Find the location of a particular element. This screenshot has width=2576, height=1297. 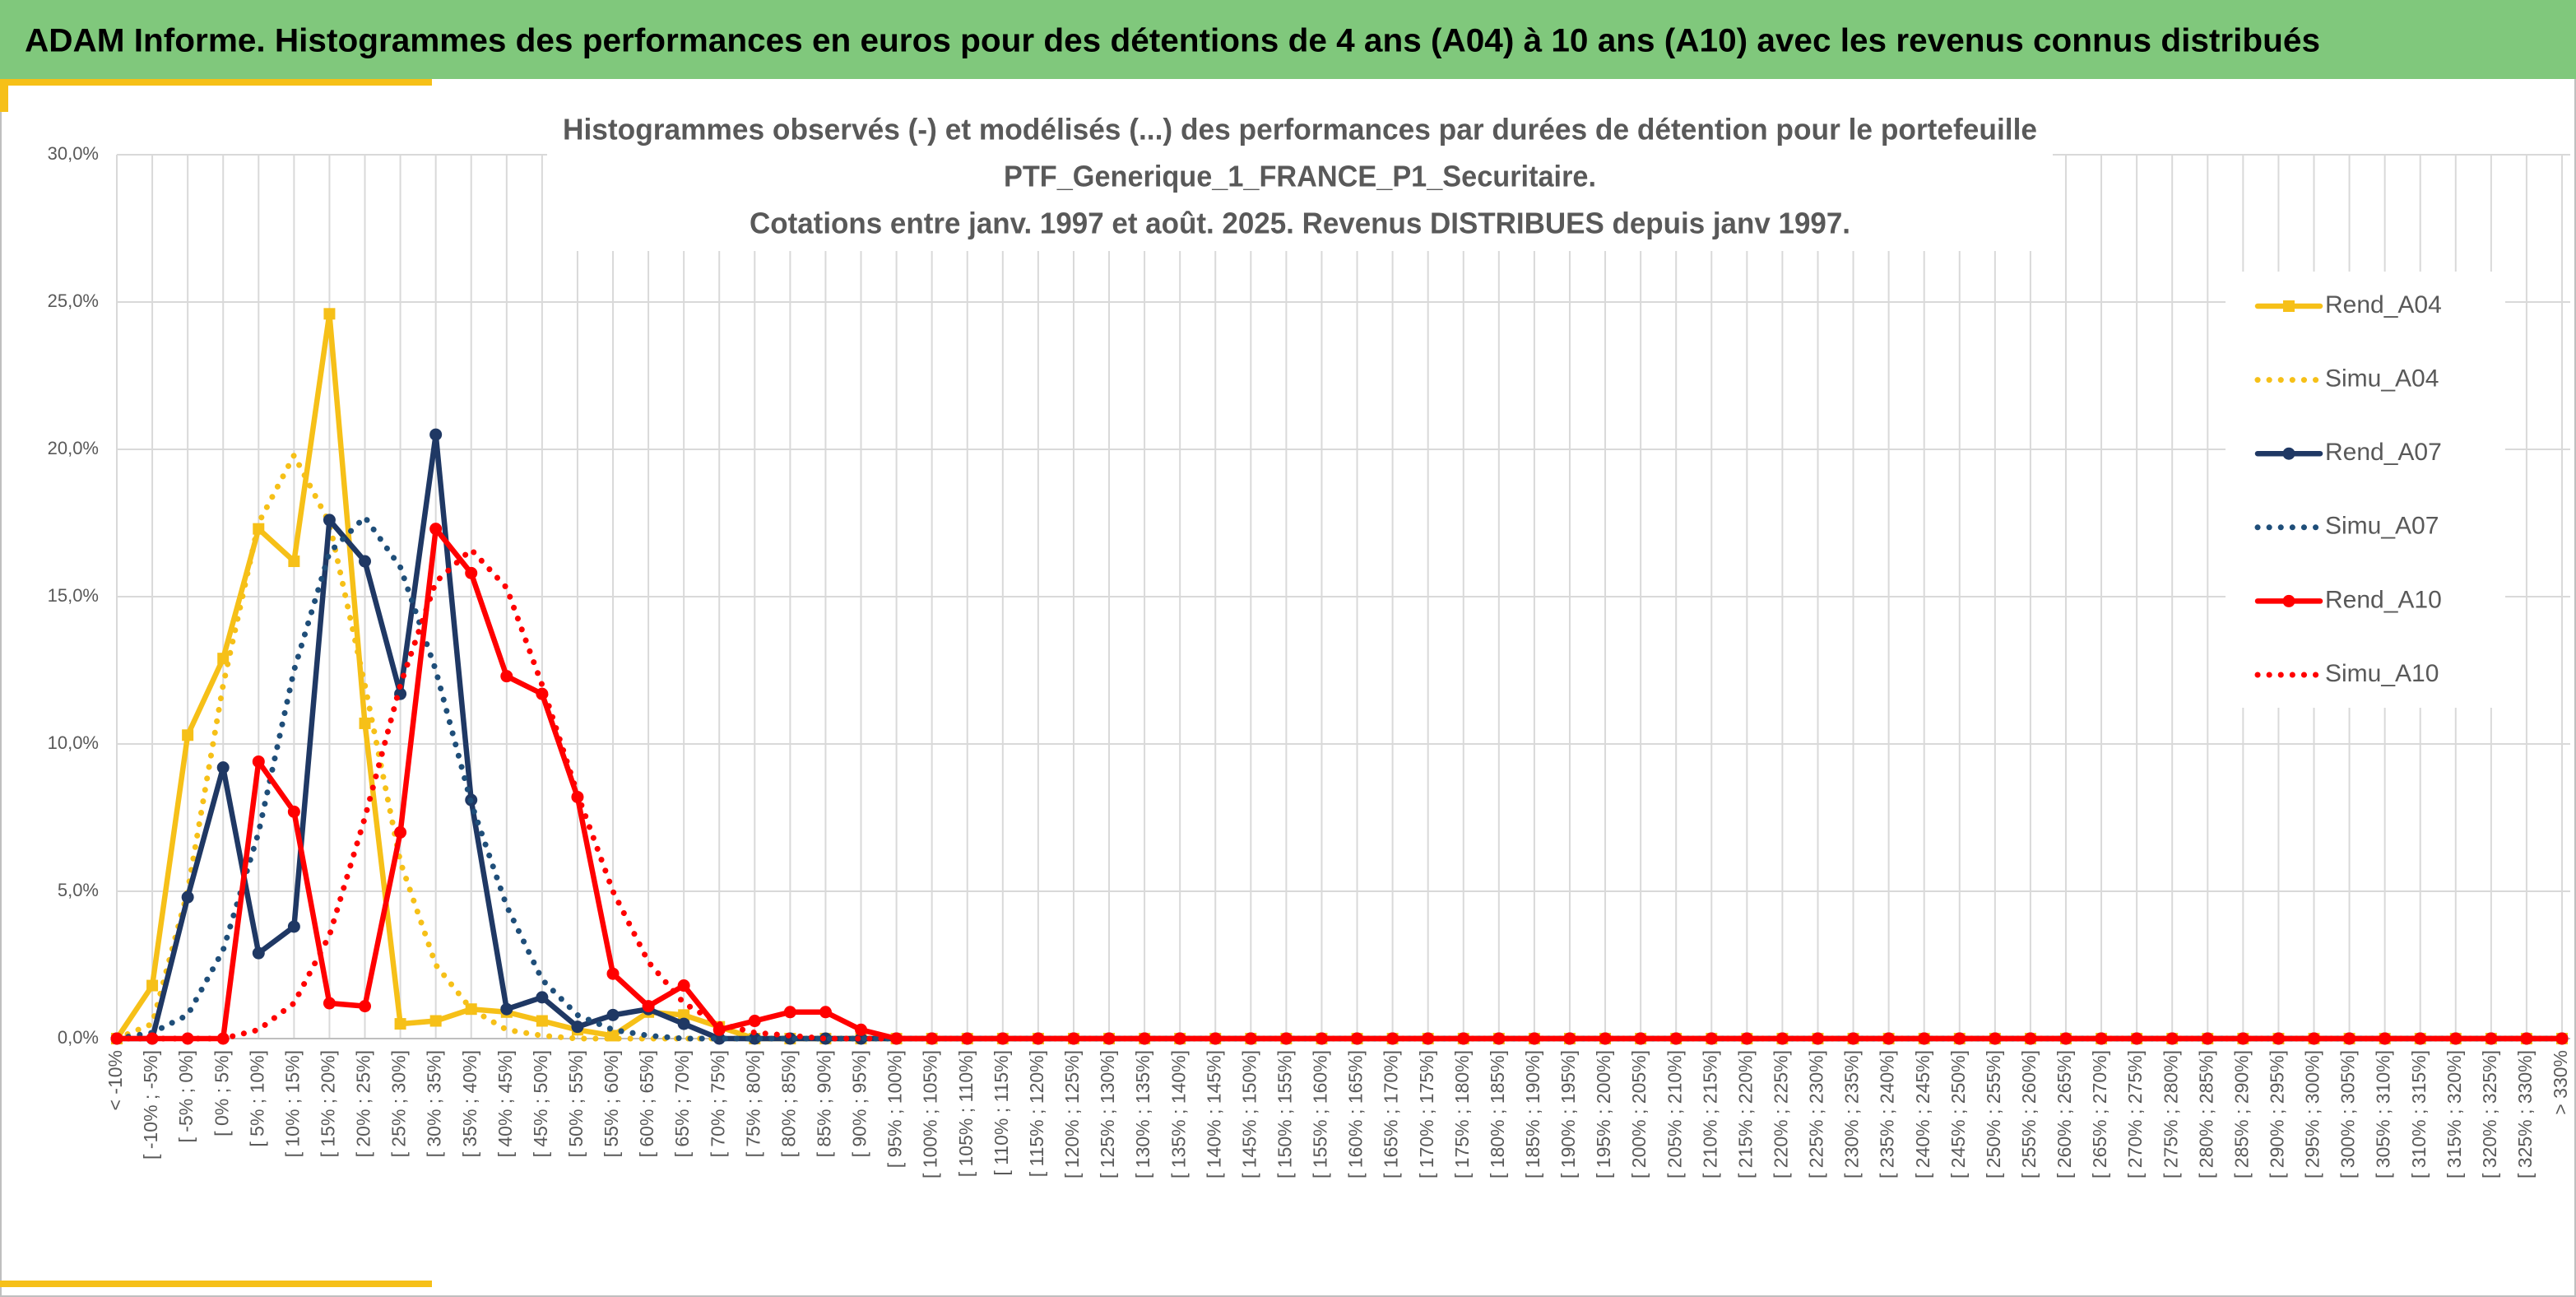

decor-left is located at coordinates (4, 96).